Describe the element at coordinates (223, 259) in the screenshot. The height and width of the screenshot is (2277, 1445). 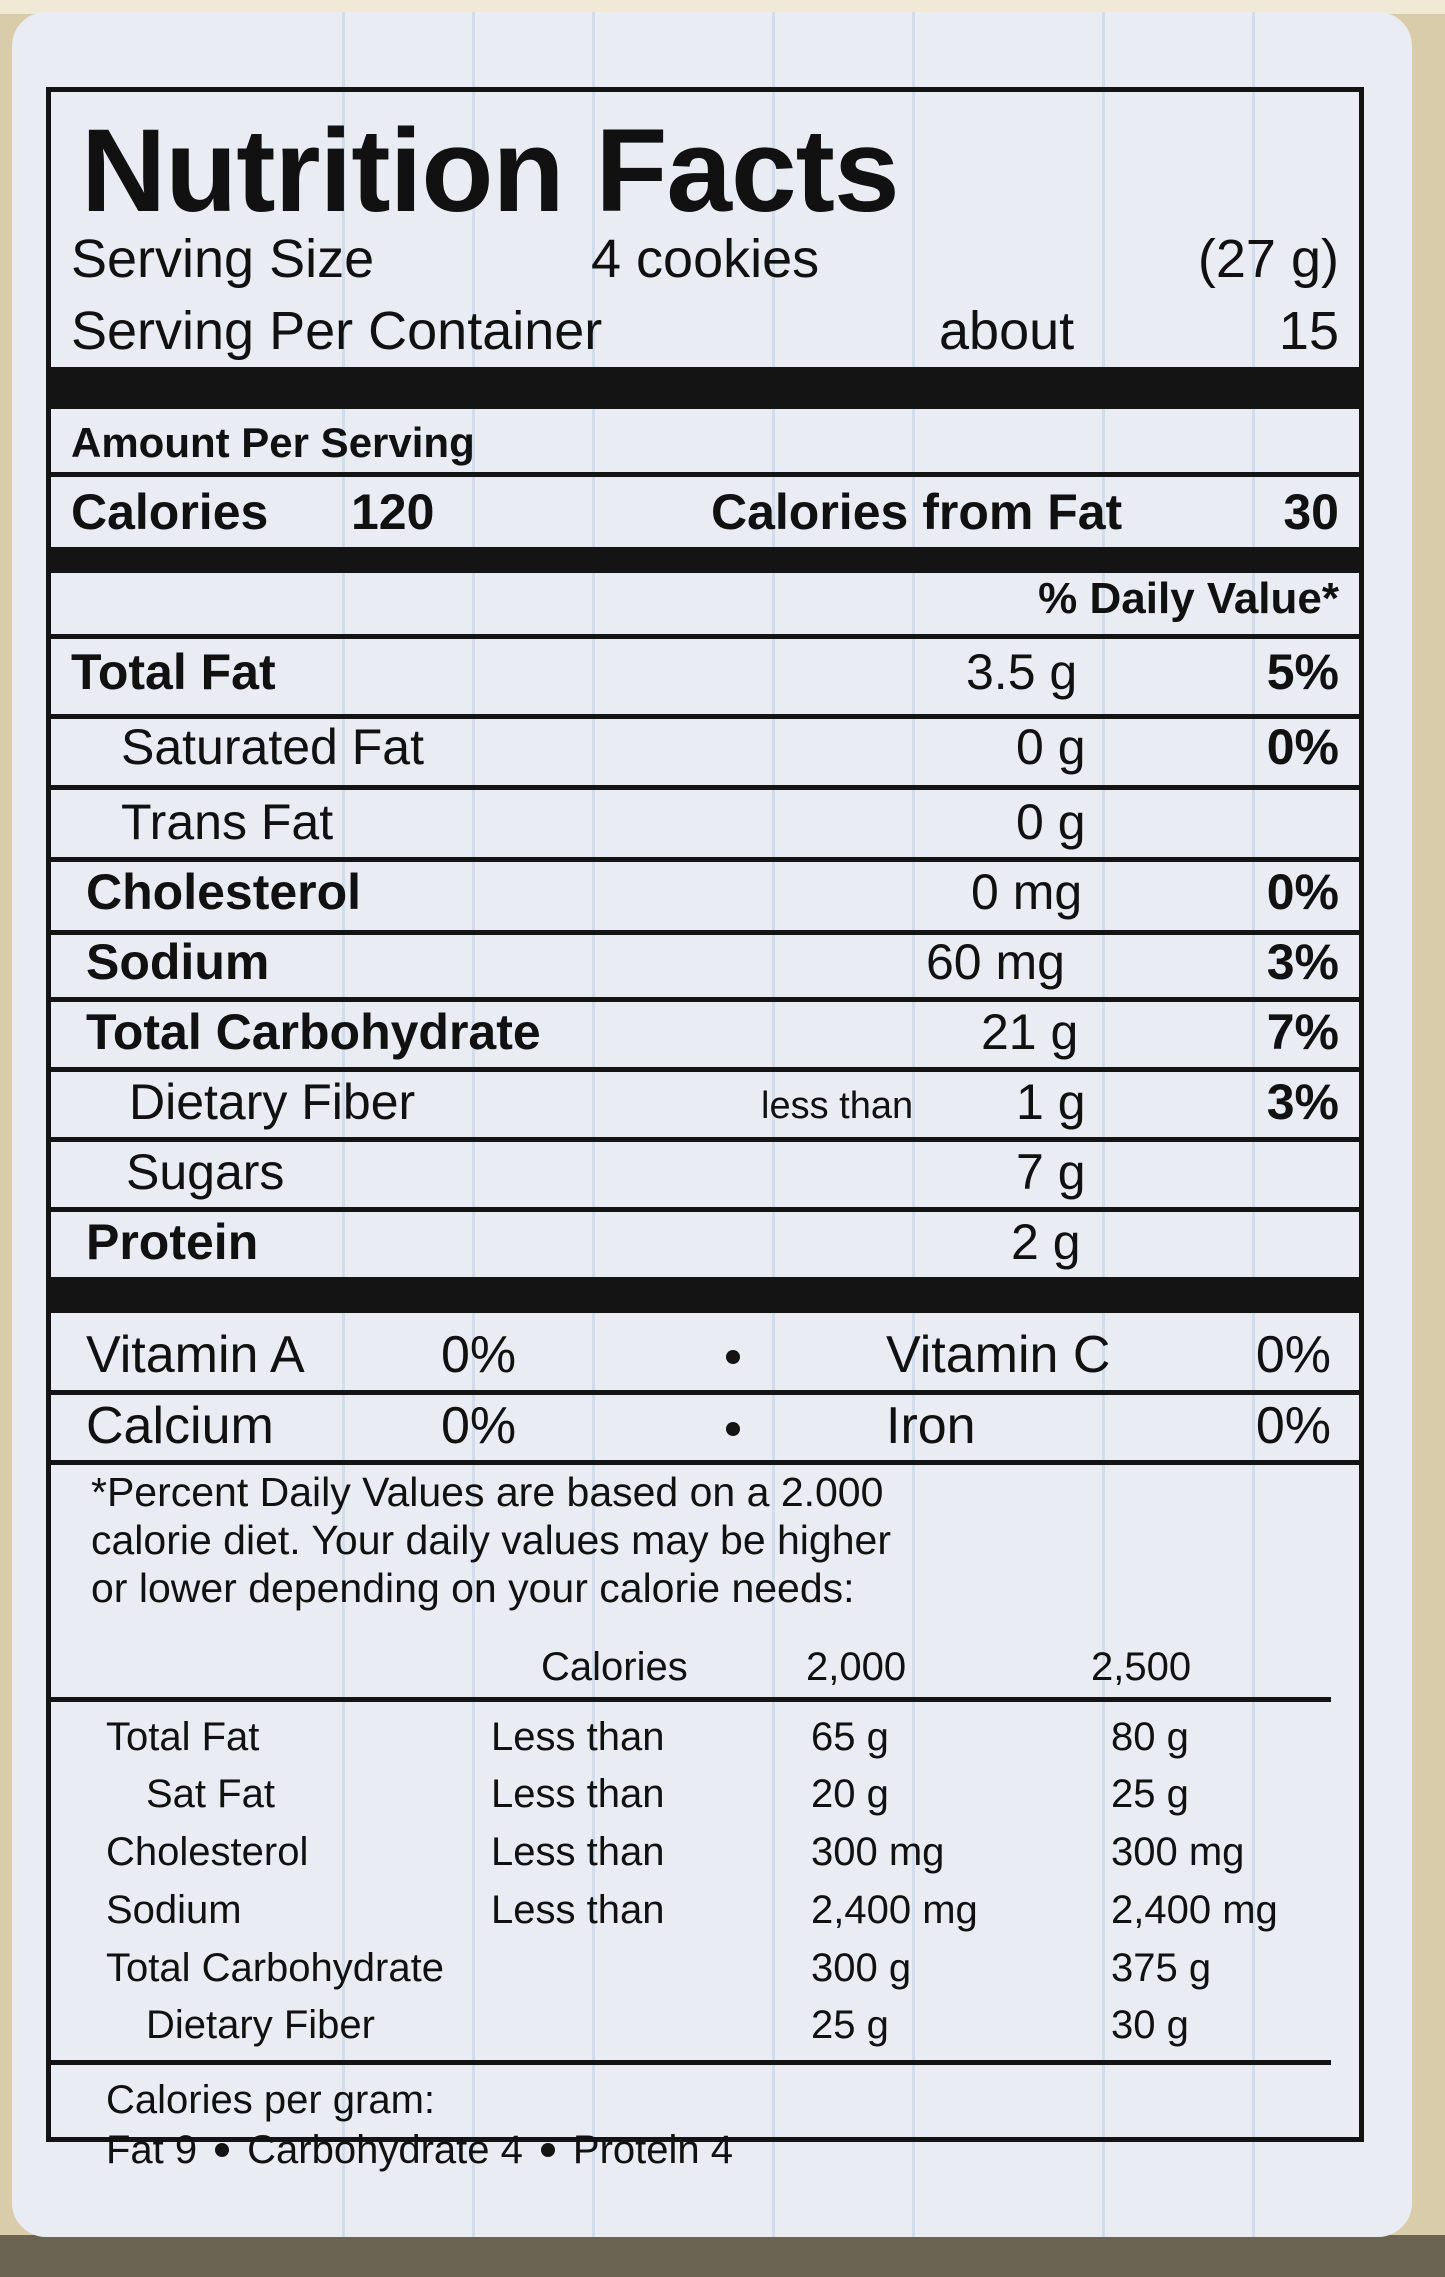
I see `serving-size-label: Serving Size` at that location.